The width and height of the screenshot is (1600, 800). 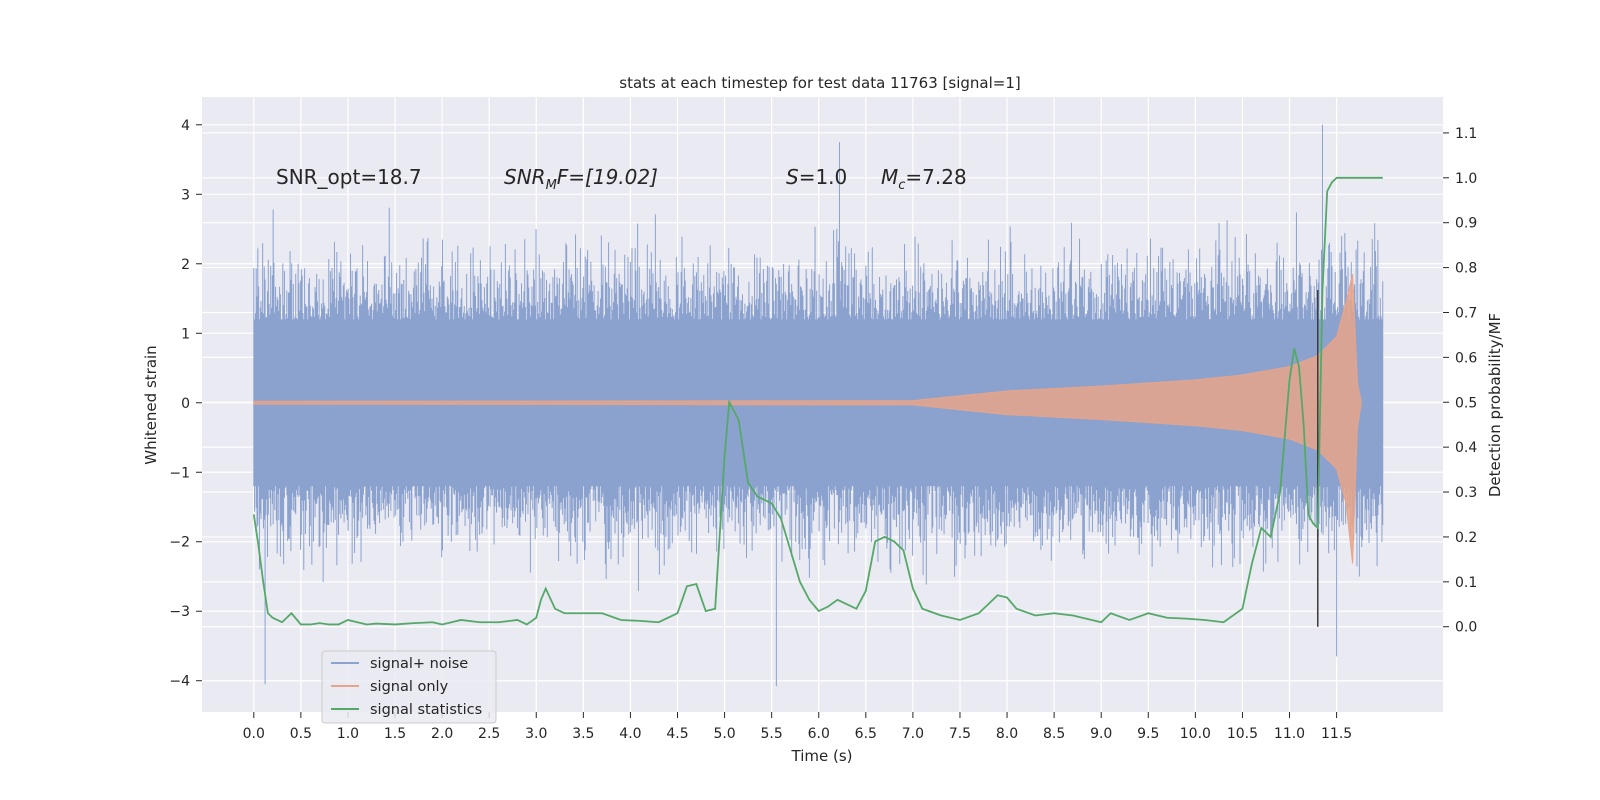 I want to click on y-right-tick-label: 0.1, so click(x=1466, y=583).